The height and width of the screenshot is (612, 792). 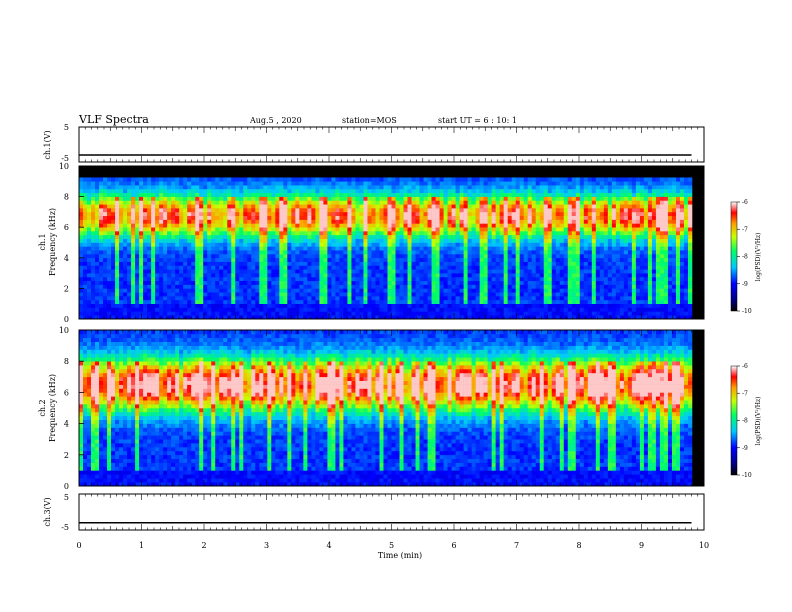 What do you see at coordinates (516, 545) in the screenshot?
I see `x-tick-label: 7` at bounding box center [516, 545].